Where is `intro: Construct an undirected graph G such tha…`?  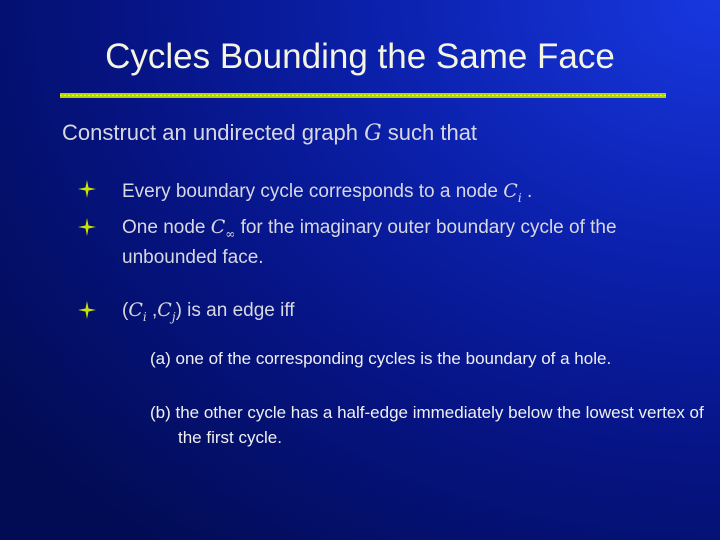 intro: Construct an undirected graph G such tha… is located at coordinates (269, 133).